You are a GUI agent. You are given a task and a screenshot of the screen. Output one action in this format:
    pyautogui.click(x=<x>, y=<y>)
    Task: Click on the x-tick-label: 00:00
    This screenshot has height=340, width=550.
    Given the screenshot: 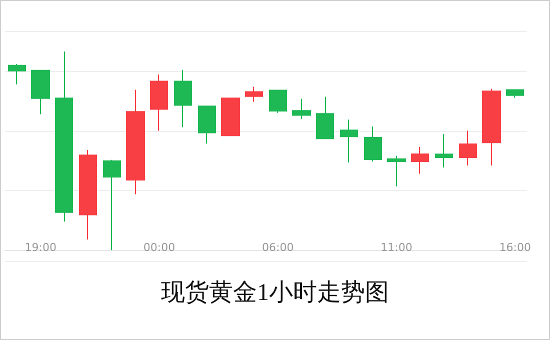 What is the action you would take?
    pyautogui.click(x=159, y=247)
    